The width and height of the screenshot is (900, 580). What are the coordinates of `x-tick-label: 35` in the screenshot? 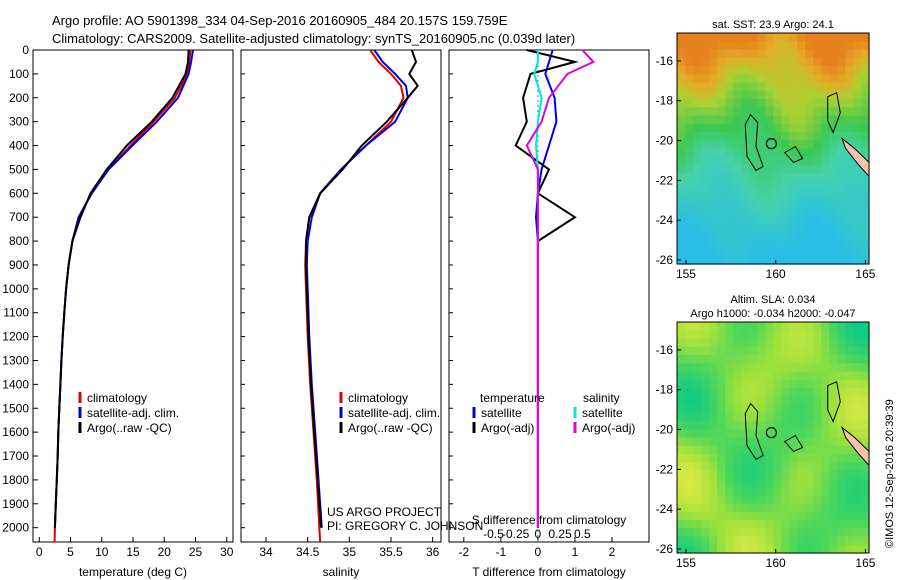 It's located at (350, 552).